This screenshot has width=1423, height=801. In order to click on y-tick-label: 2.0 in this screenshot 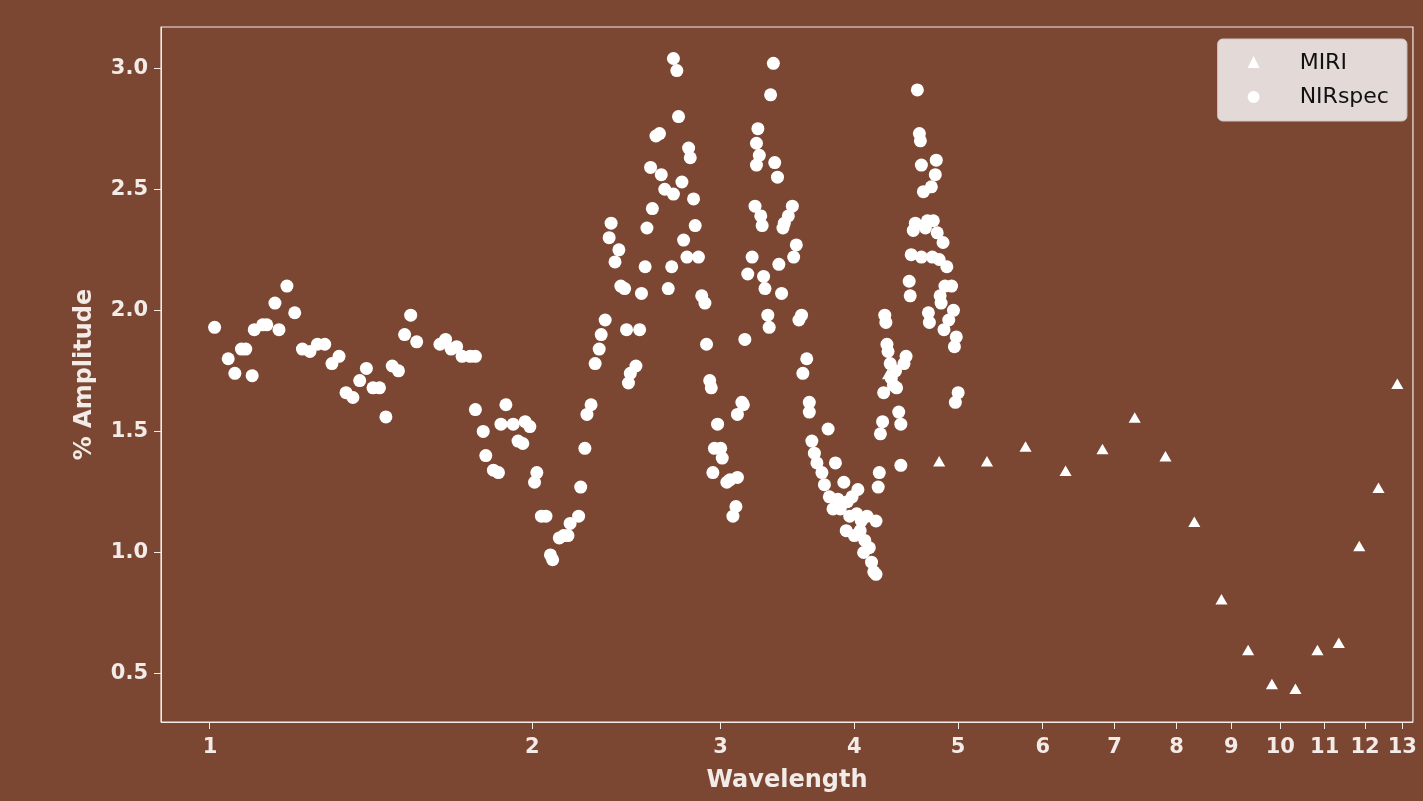, I will do `click(129, 308)`.